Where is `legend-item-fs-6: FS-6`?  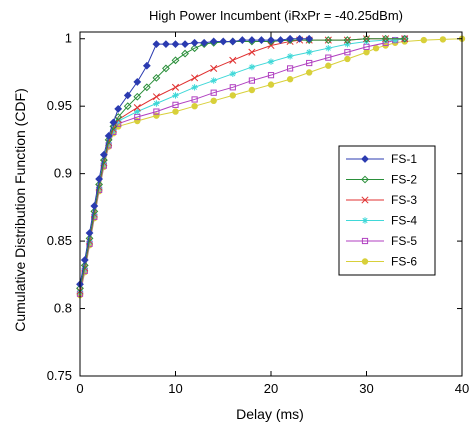
legend-item-fs-6: FS-6 is located at coordinates (381, 262).